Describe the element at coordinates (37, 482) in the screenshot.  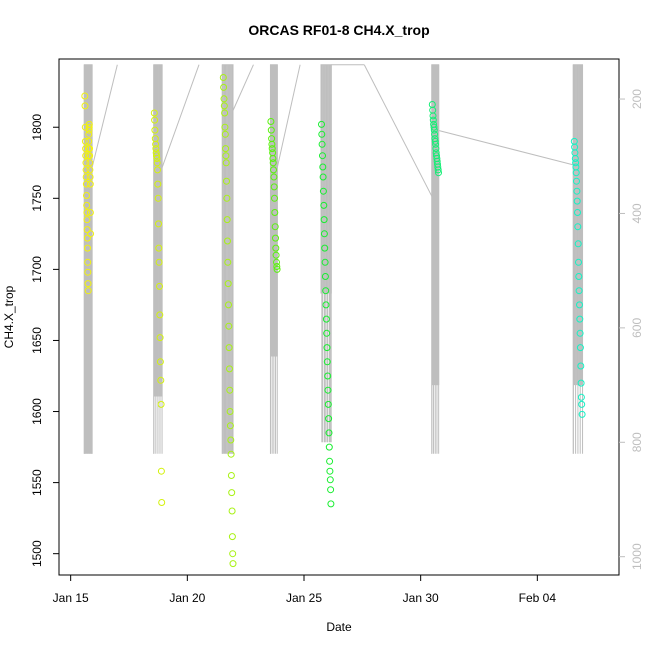
I see `y-tick-label: 1550` at that location.